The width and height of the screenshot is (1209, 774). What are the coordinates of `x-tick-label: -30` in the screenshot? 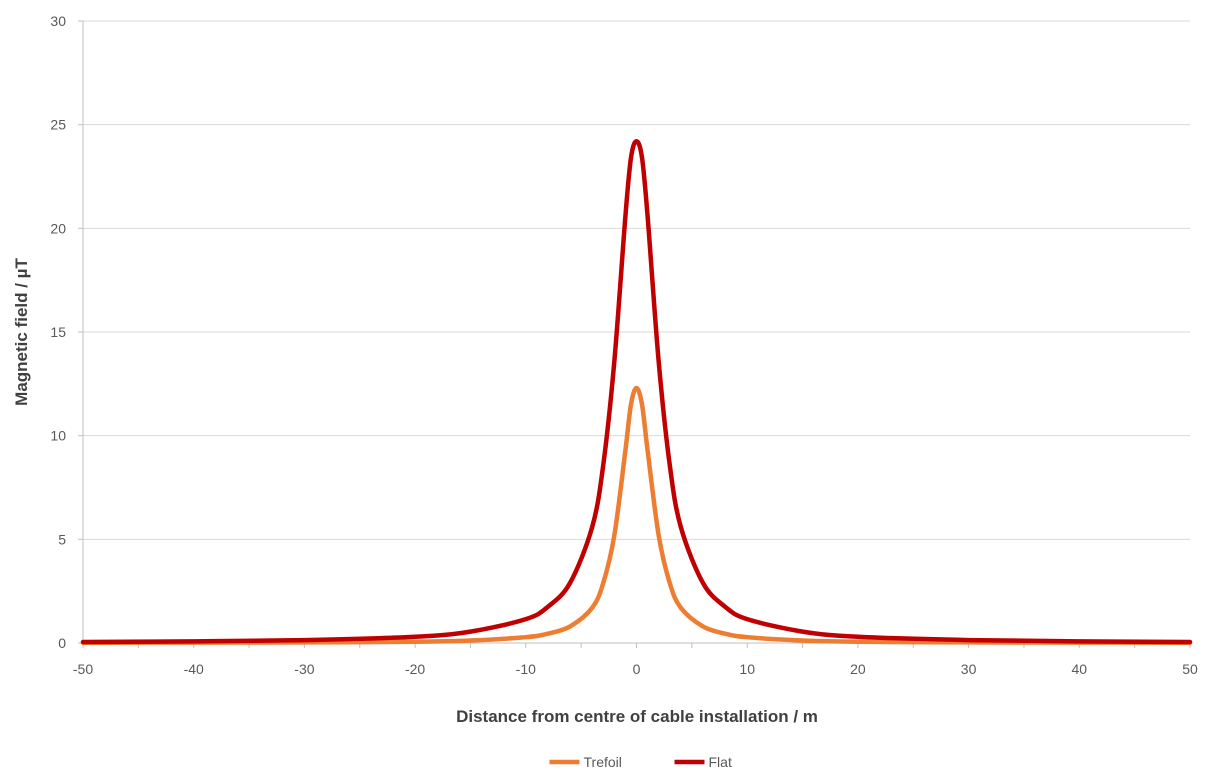 It's located at (304, 669).